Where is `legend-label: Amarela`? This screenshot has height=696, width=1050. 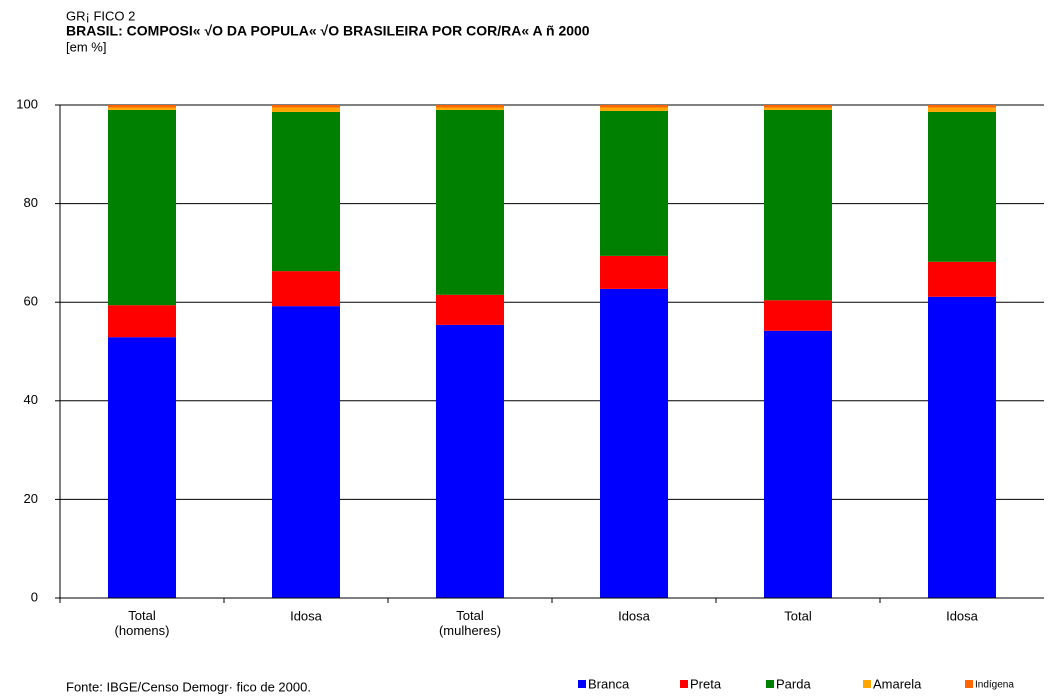 legend-label: Amarela is located at coordinates (897, 683).